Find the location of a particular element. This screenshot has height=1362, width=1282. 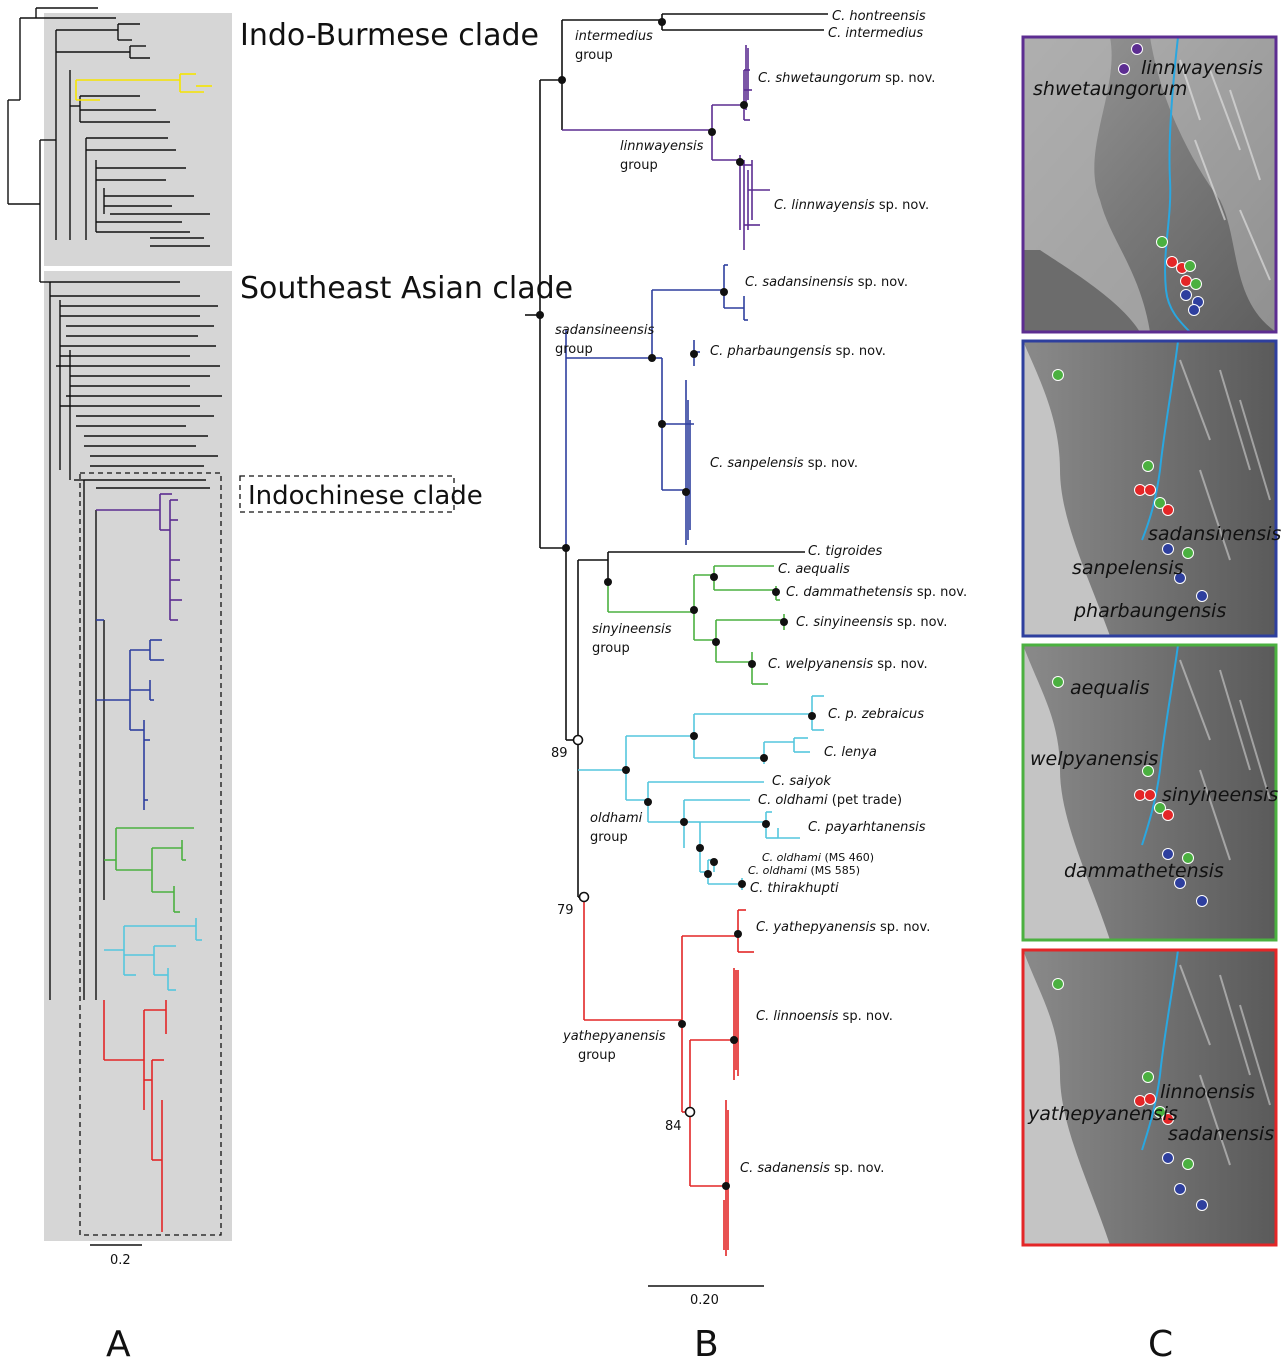

tip-linnoensis: C. linnoensis sp. nov. is located at coordinates (824, 1016).